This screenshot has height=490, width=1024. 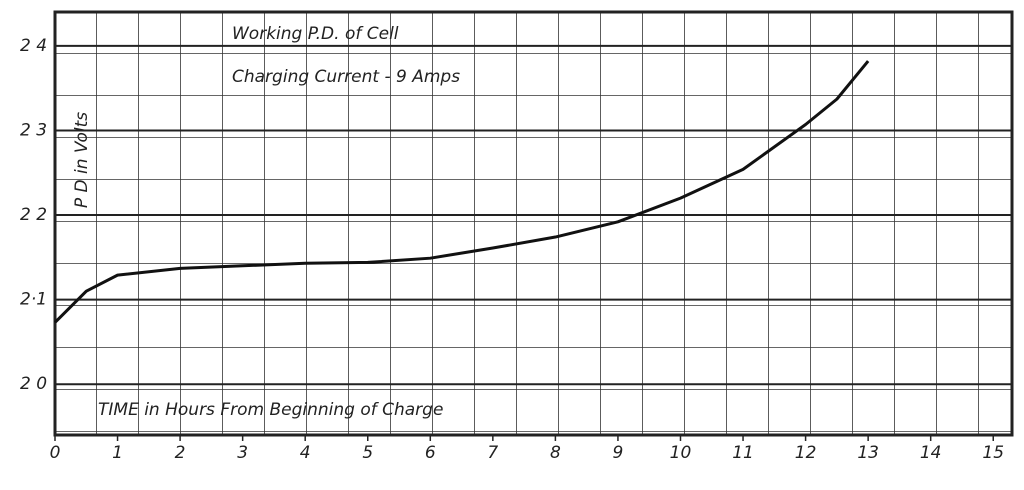 What do you see at coordinates (492, 453) in the screenshot?
I see `x-tick-label: 7` at bounding box center [492, 453].